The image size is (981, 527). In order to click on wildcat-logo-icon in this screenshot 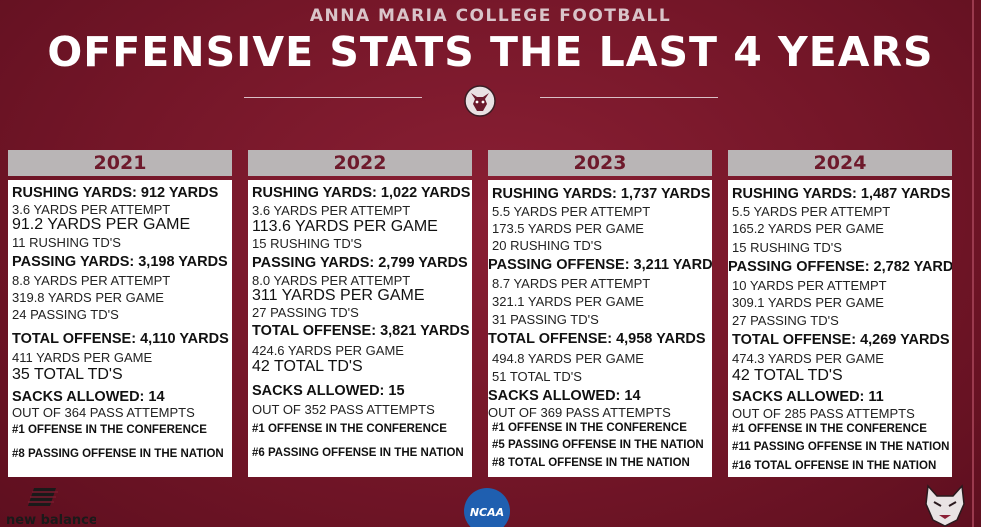, I will do `click(480, 101)`.